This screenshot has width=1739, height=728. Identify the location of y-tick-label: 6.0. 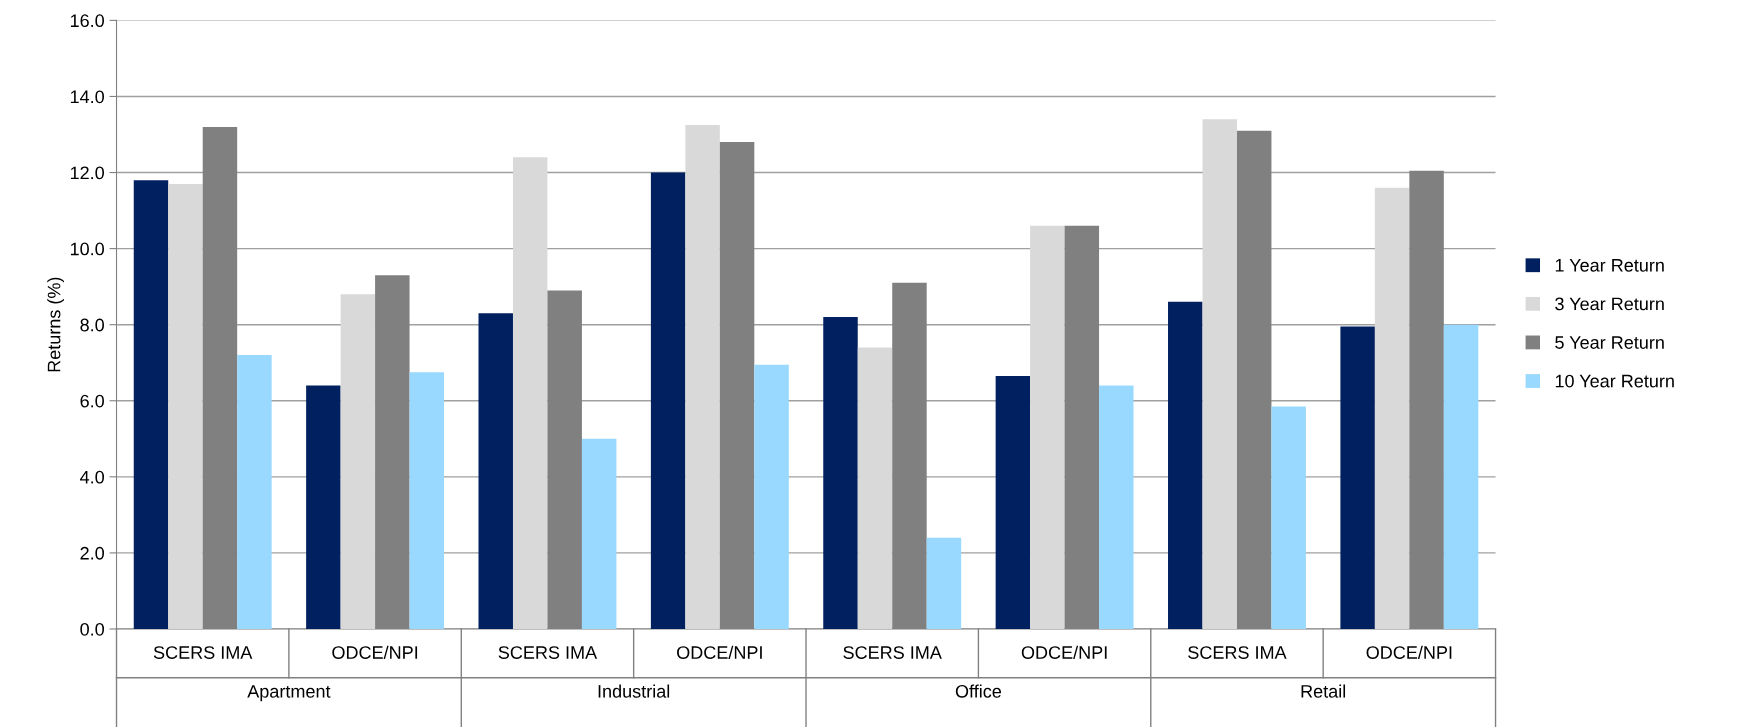
(92, 401).